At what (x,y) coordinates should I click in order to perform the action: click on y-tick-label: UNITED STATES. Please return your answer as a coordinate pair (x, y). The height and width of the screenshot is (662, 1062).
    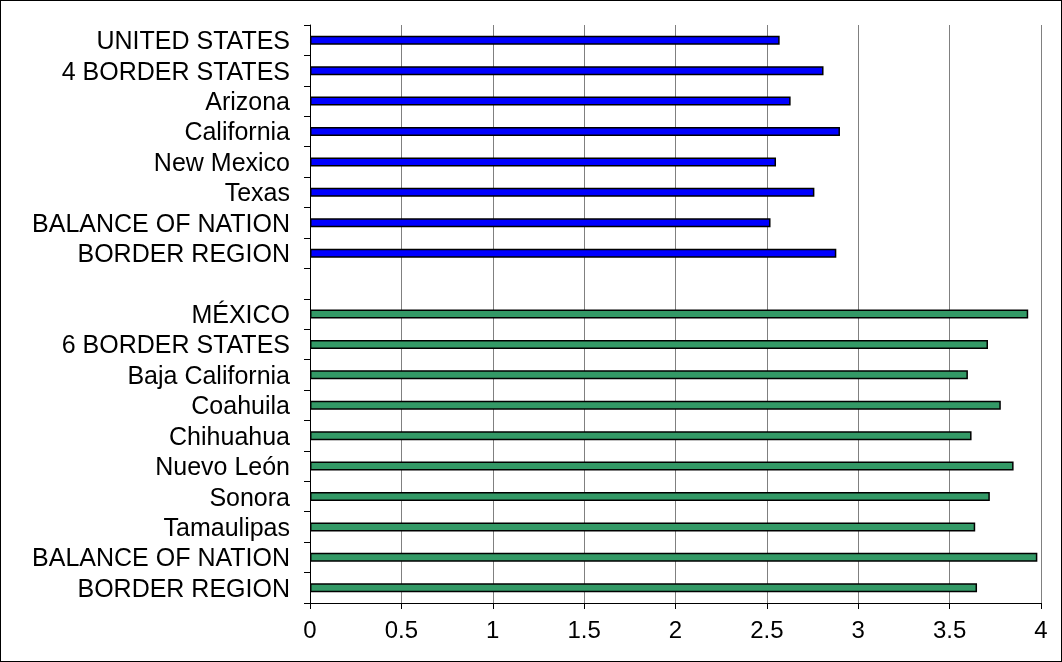
    Looking at the image, I should click on (193, 40).